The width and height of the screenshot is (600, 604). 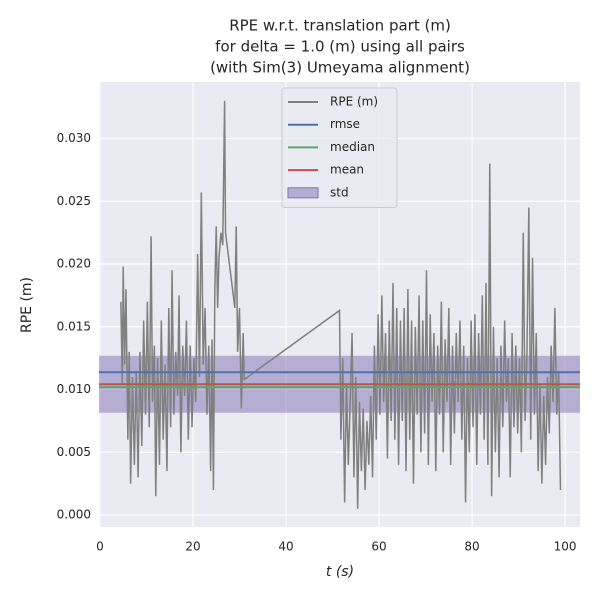 I want to click on legend: RPE (m) rmse median mean std, so click(x=339, y=147).